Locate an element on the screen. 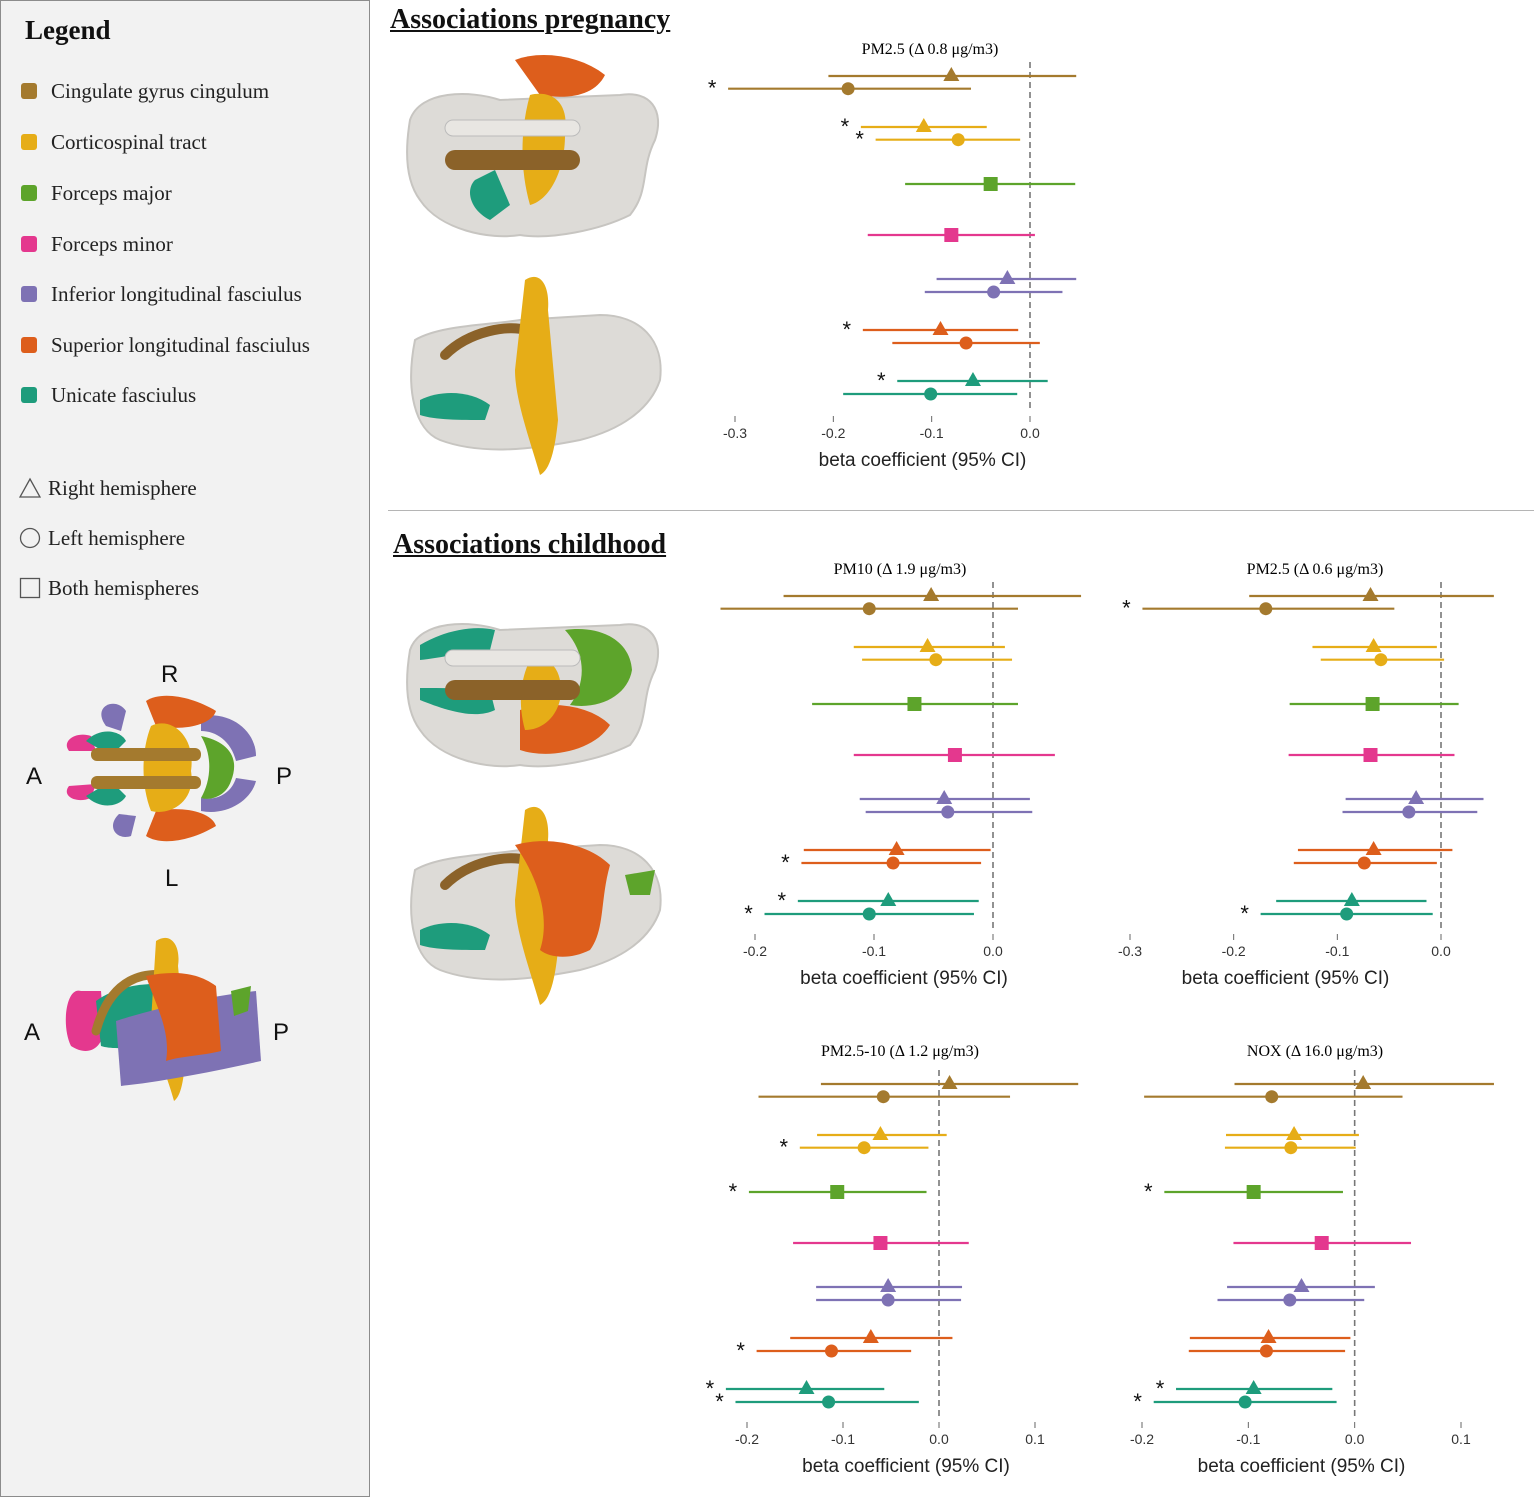  brain-top-view-diagram is located at coordinates (161, 768).